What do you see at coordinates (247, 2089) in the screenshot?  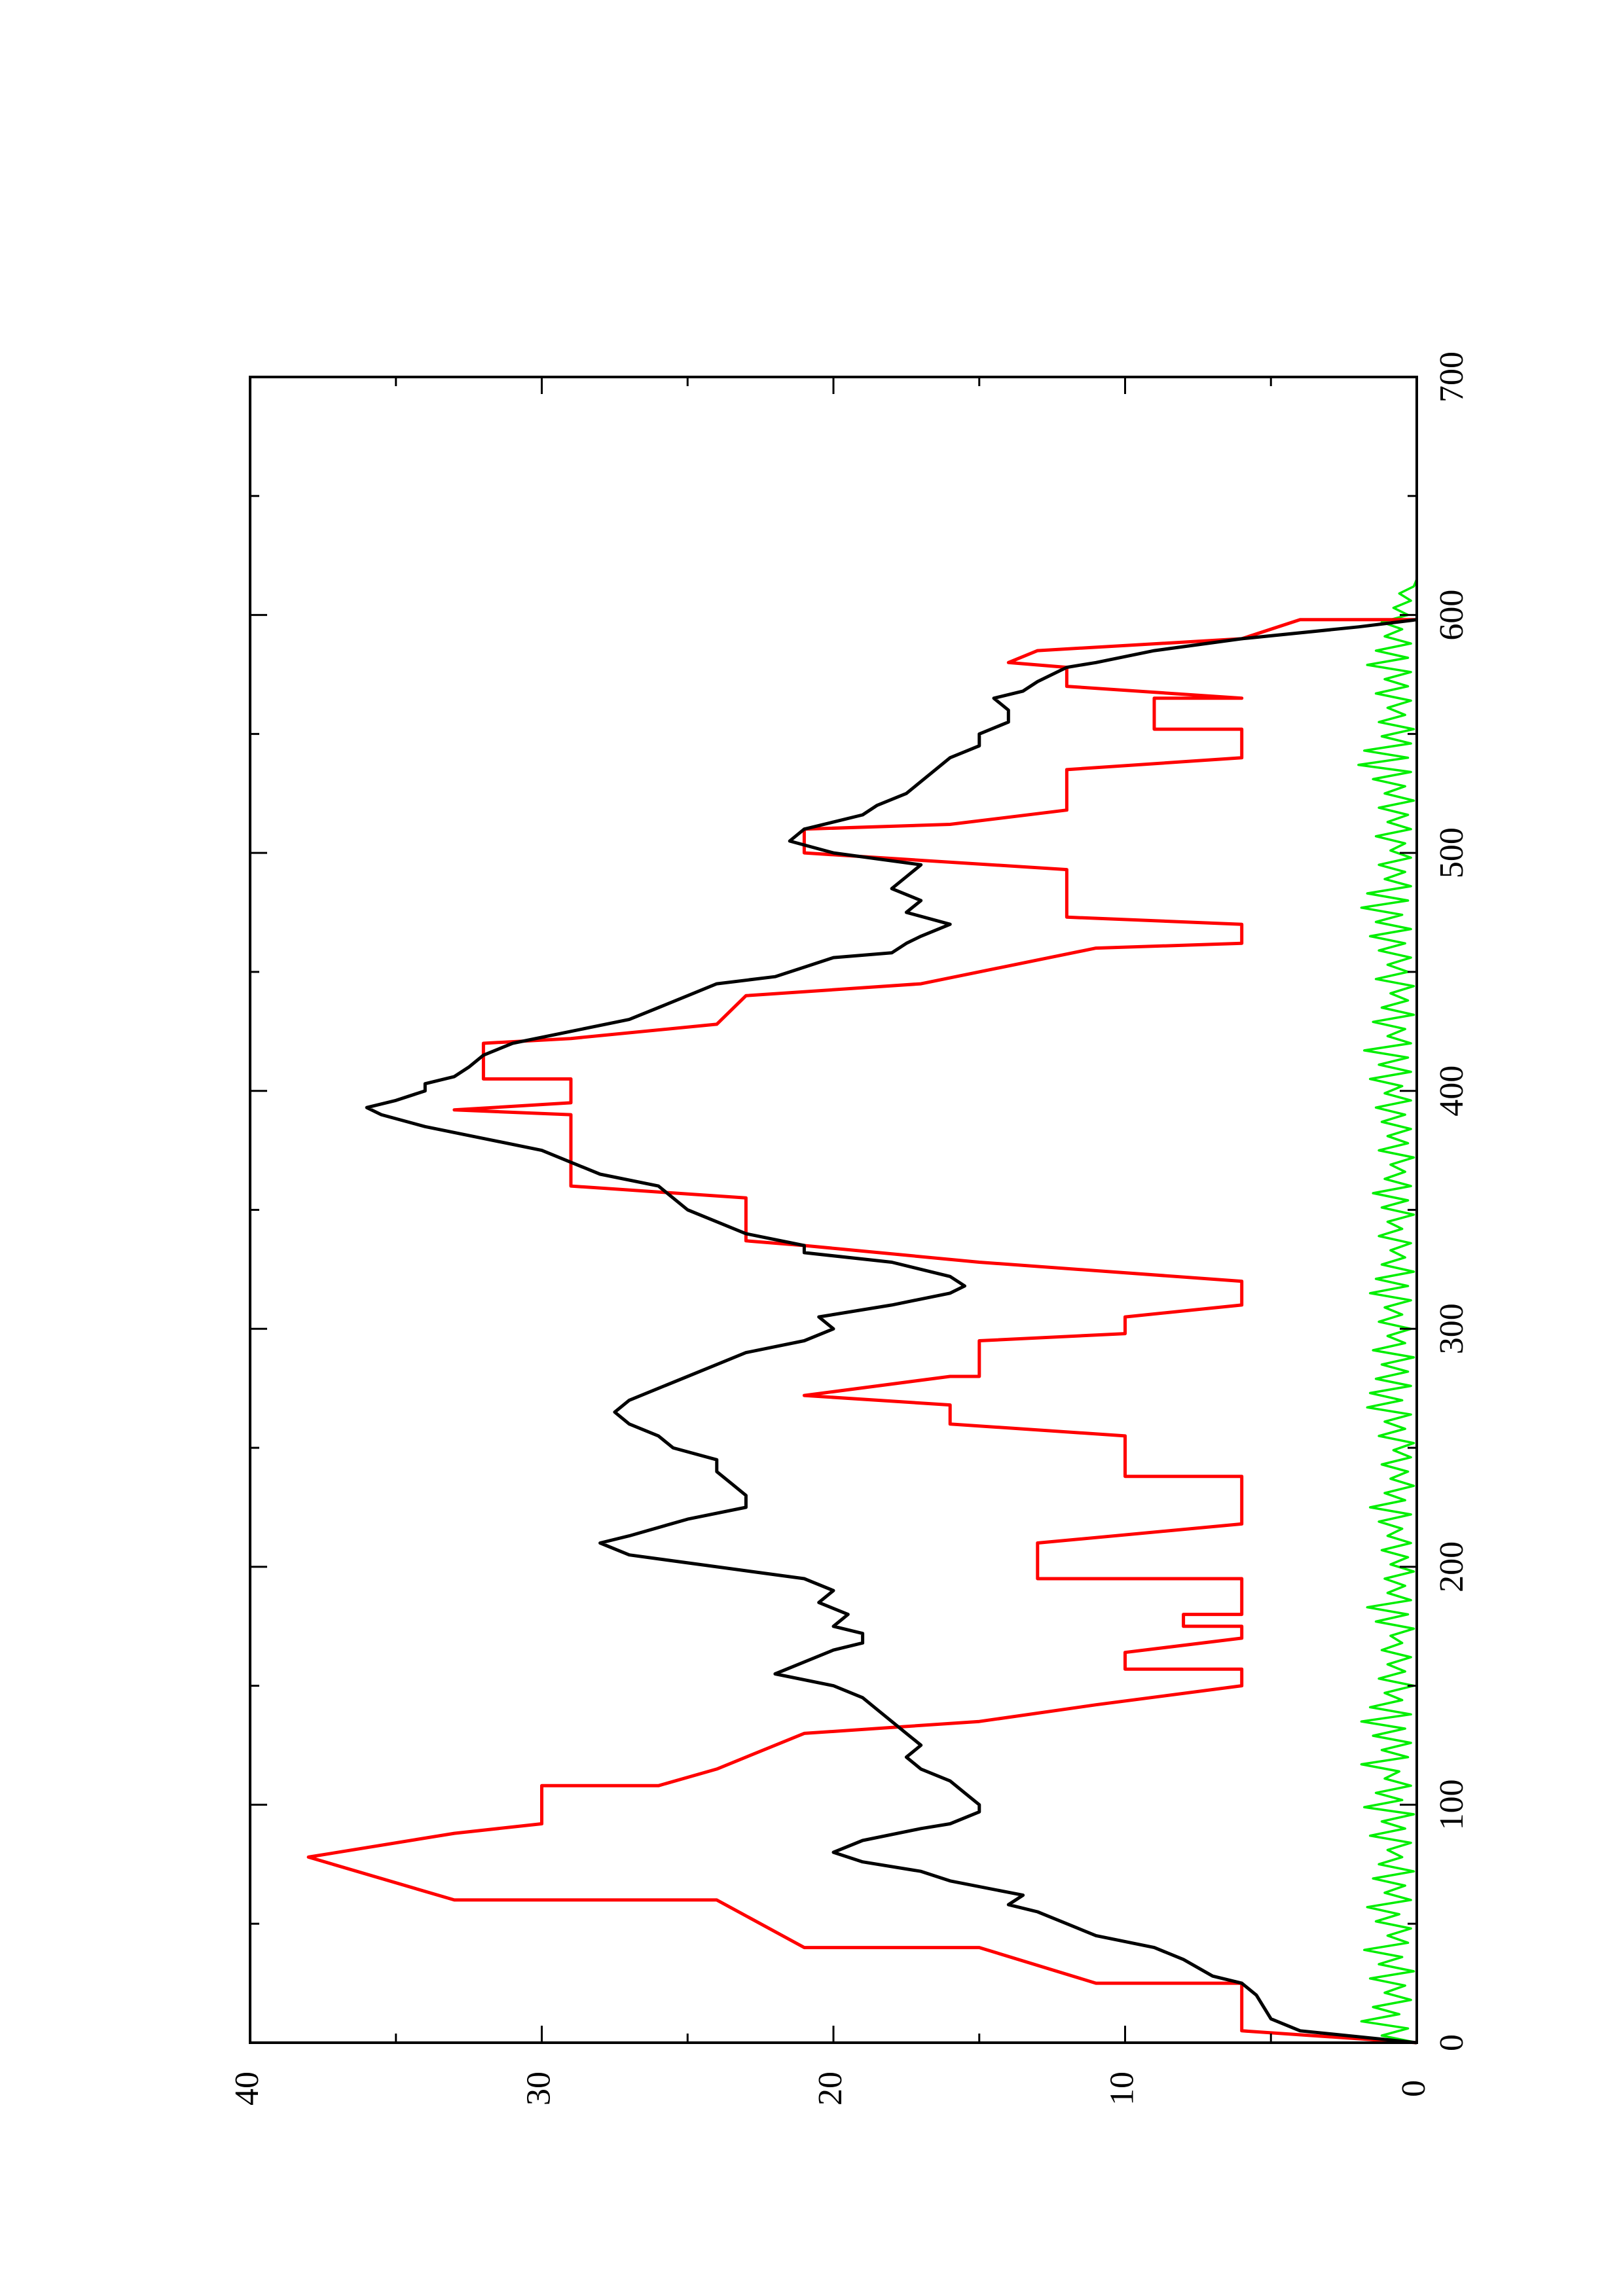 I see `y-tick-label: 40` at bounding box center [247, 2089].